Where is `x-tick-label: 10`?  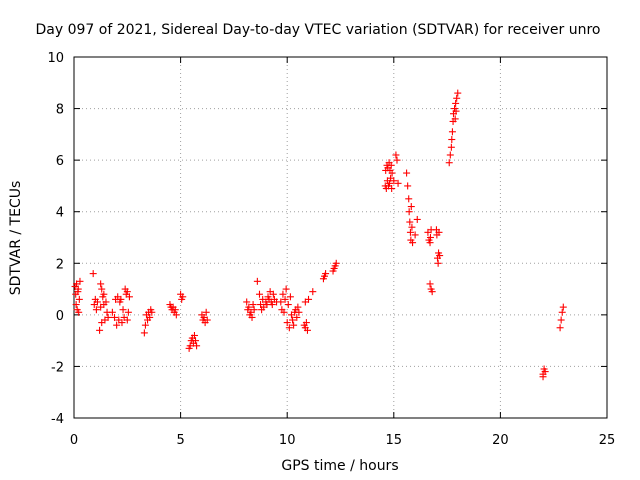 x-tick-label: 10 is located at coordinates (287, 440).